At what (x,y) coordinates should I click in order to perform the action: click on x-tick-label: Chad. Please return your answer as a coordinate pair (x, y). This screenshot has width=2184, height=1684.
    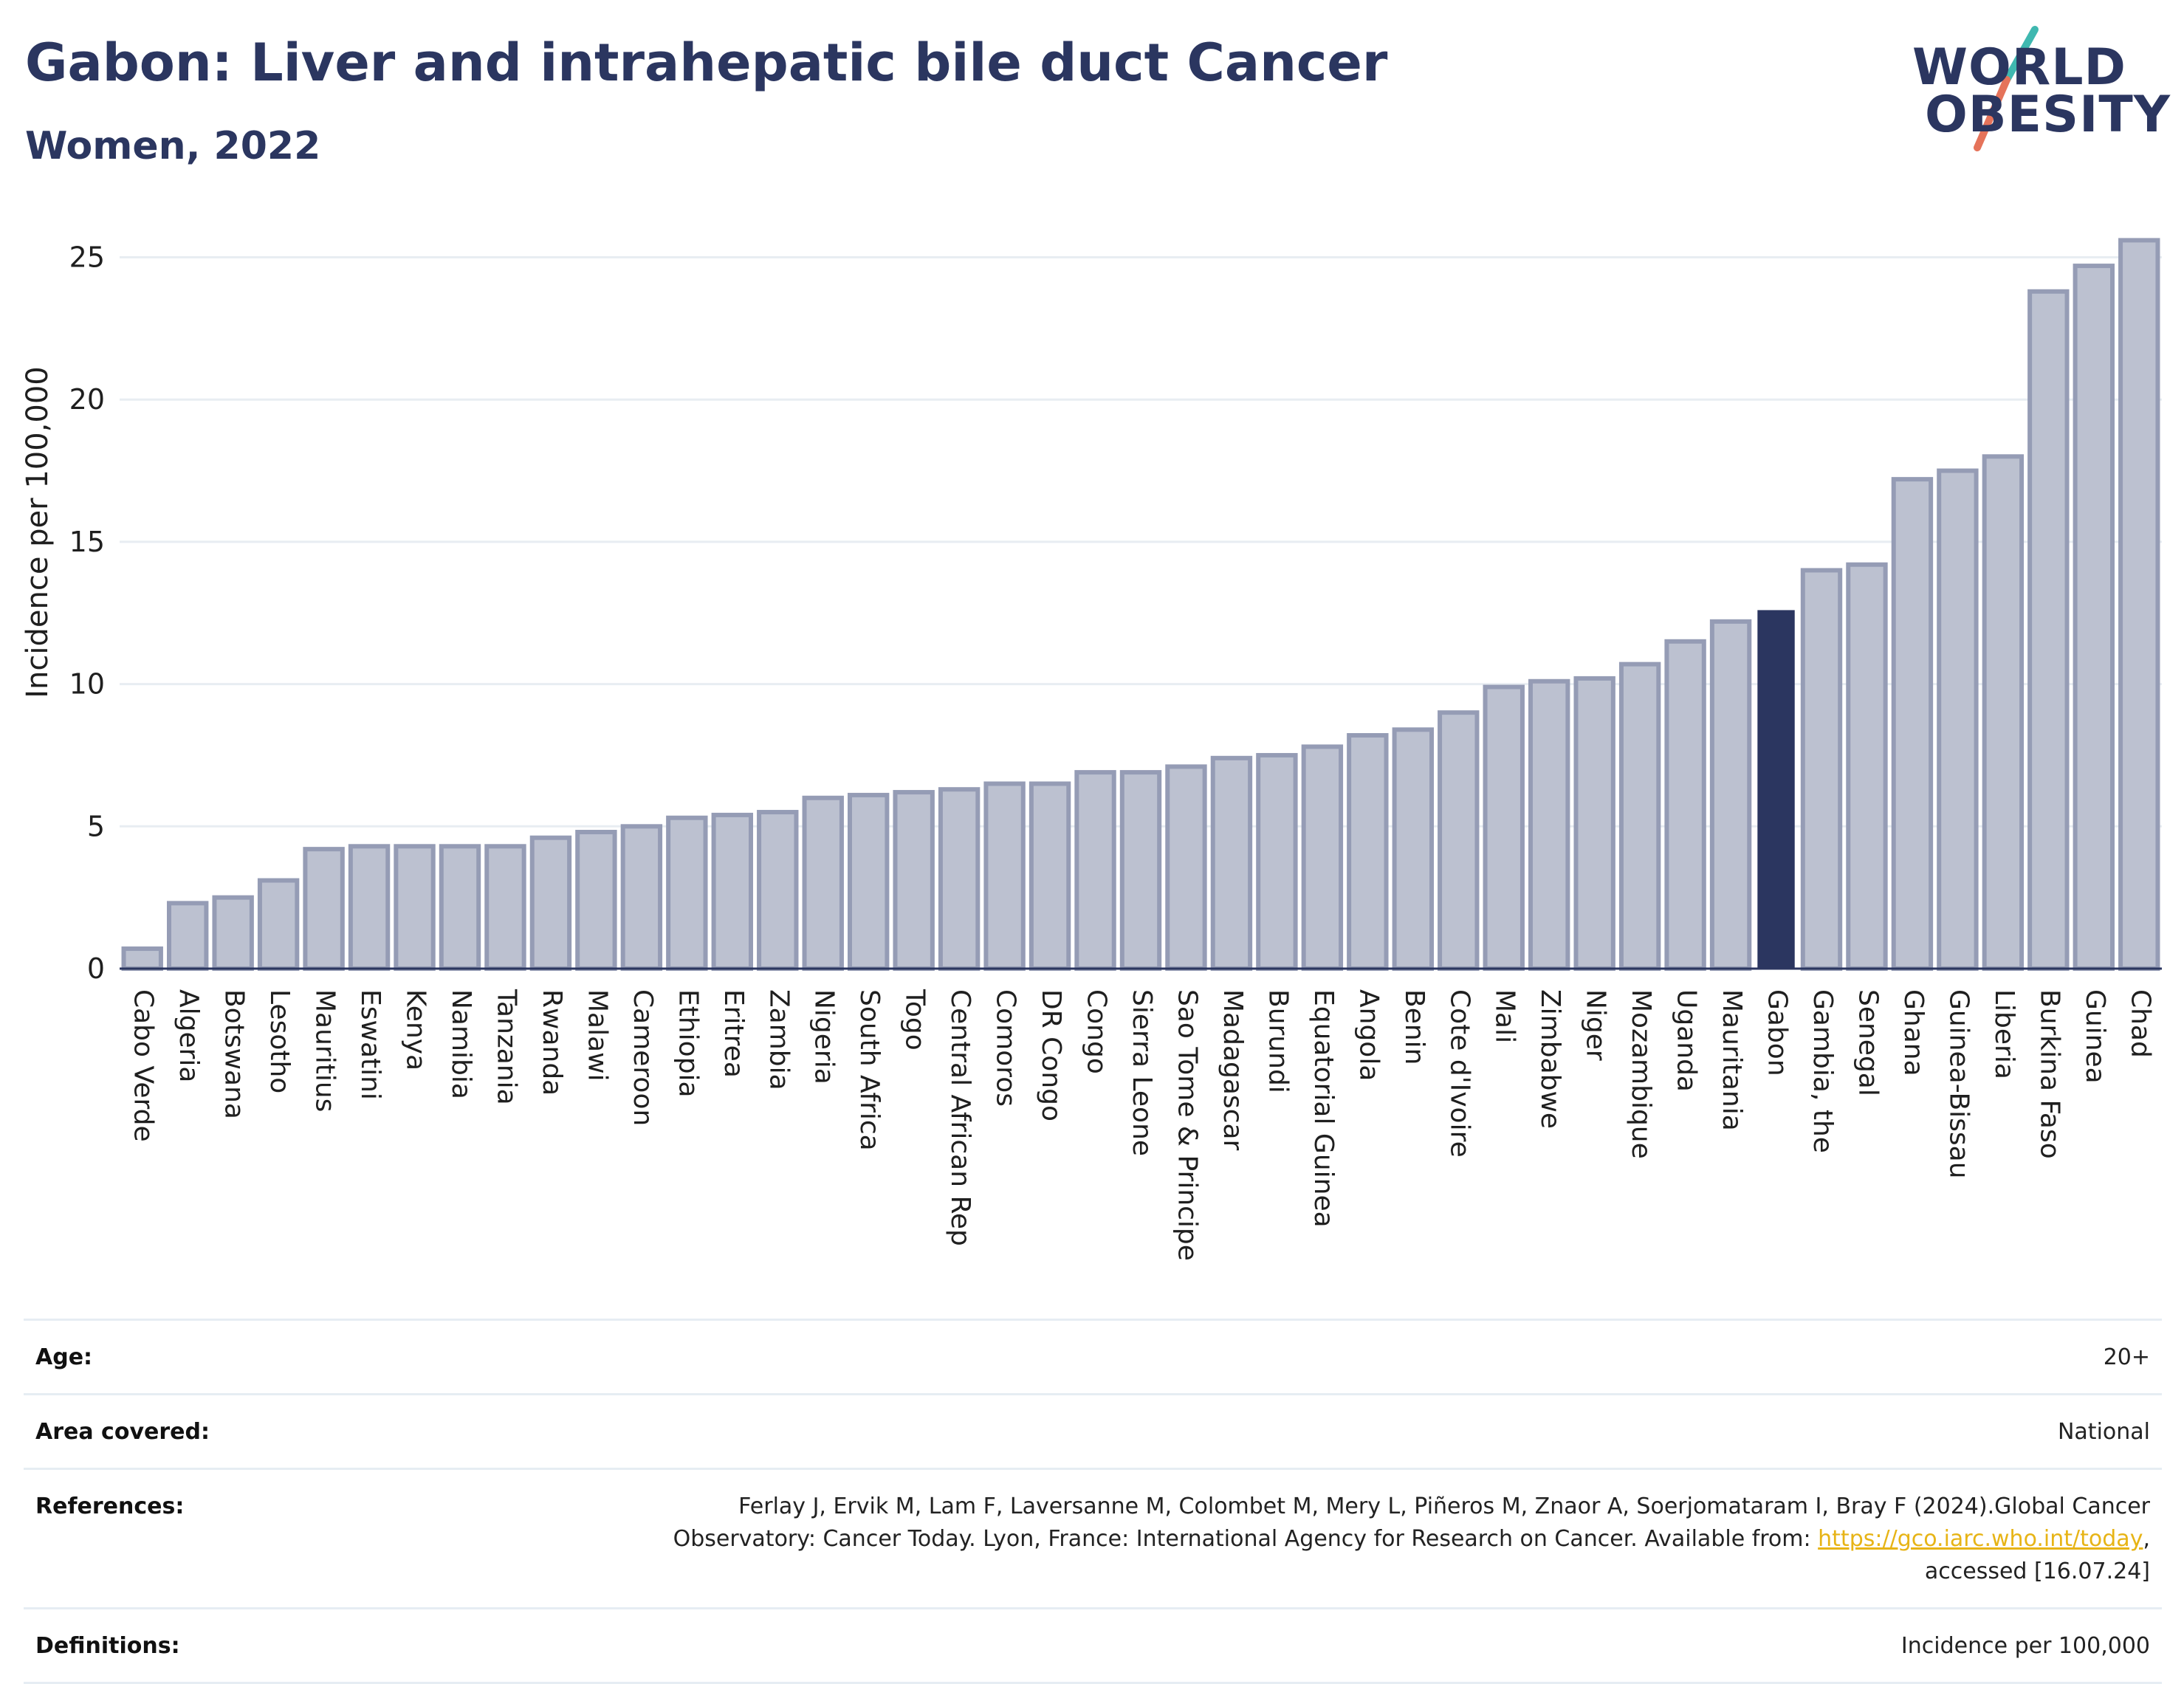
    Looking at the image, I should click on (2140, 1023).